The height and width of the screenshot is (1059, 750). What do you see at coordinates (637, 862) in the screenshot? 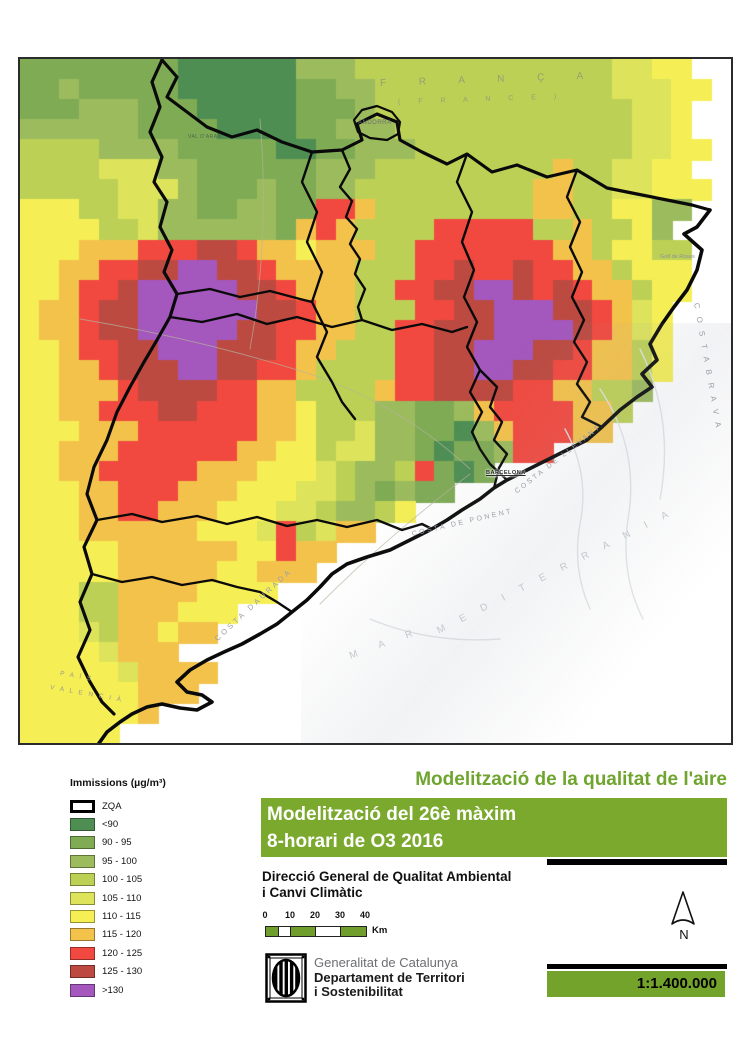
I see `banner-underline-bar` at bounding box center [637, 862].